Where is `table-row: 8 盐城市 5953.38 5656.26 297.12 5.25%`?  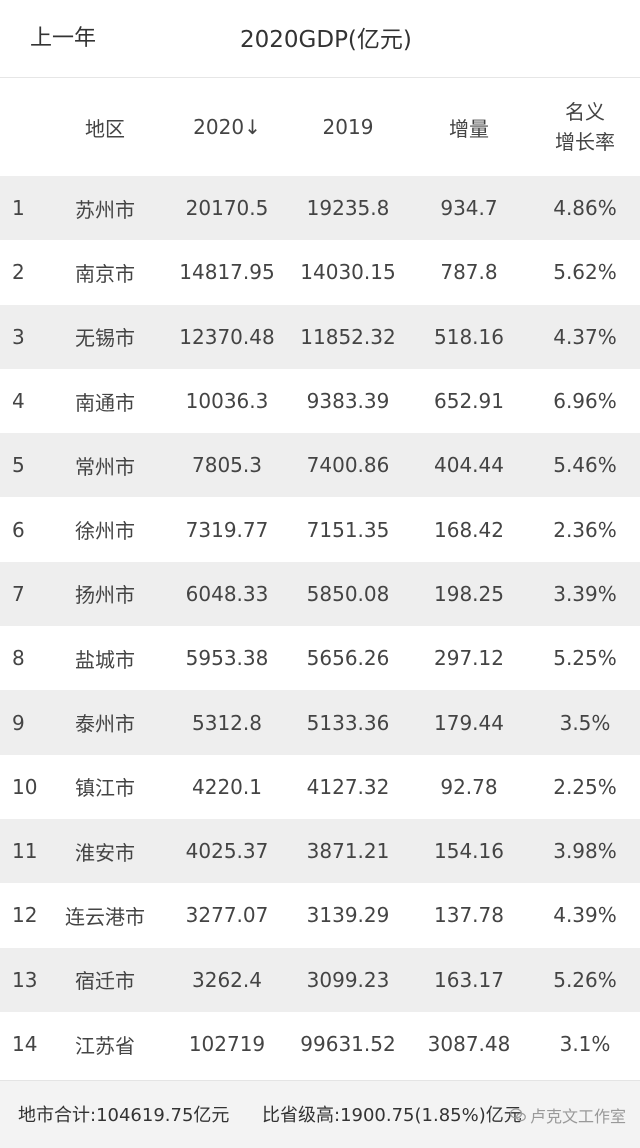 table-row: 8 盐城市 5953.38 5656.26 297.12 5.25% is located at coordinates (320, 658).